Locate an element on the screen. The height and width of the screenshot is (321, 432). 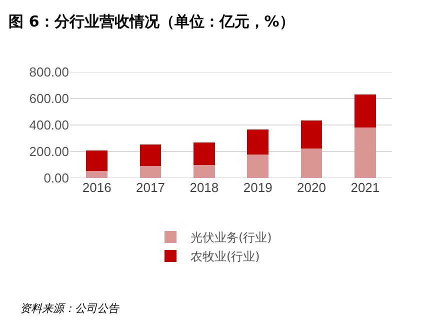
x-tick-label: 2018 is located at coordinates (204, 187).